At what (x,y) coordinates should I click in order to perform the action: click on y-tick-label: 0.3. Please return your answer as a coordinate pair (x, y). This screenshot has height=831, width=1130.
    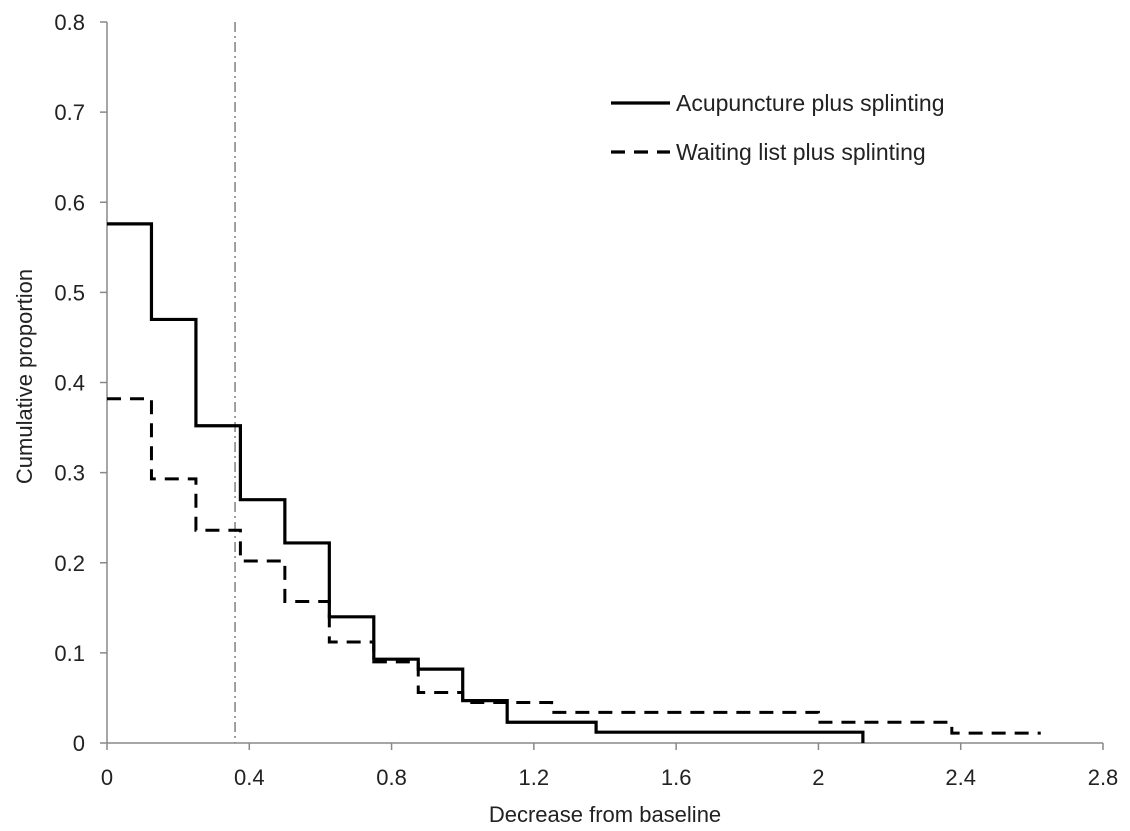
    Looking at the image, I should click on (69, 473).